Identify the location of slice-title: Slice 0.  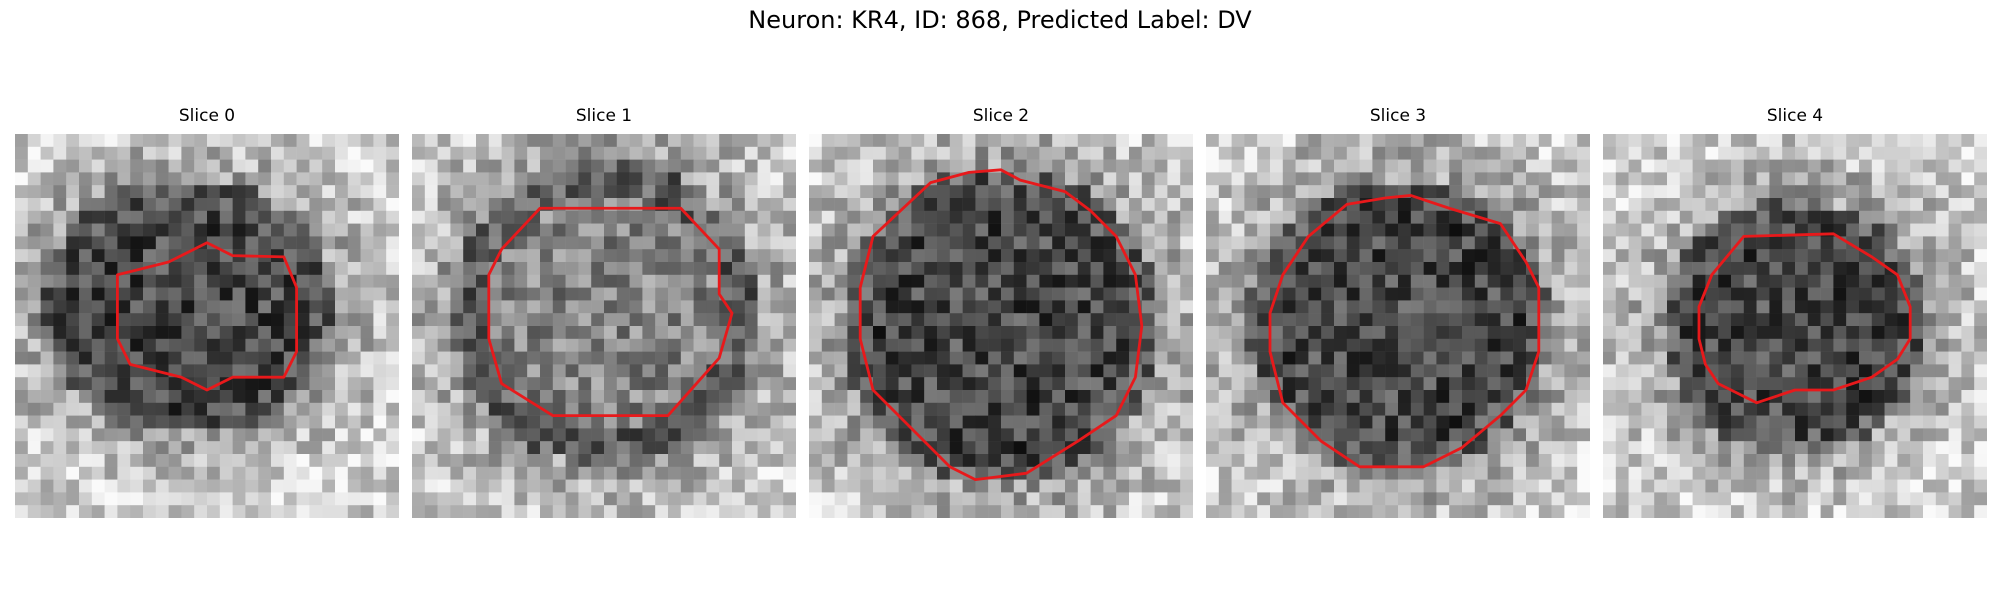
(207, 116).